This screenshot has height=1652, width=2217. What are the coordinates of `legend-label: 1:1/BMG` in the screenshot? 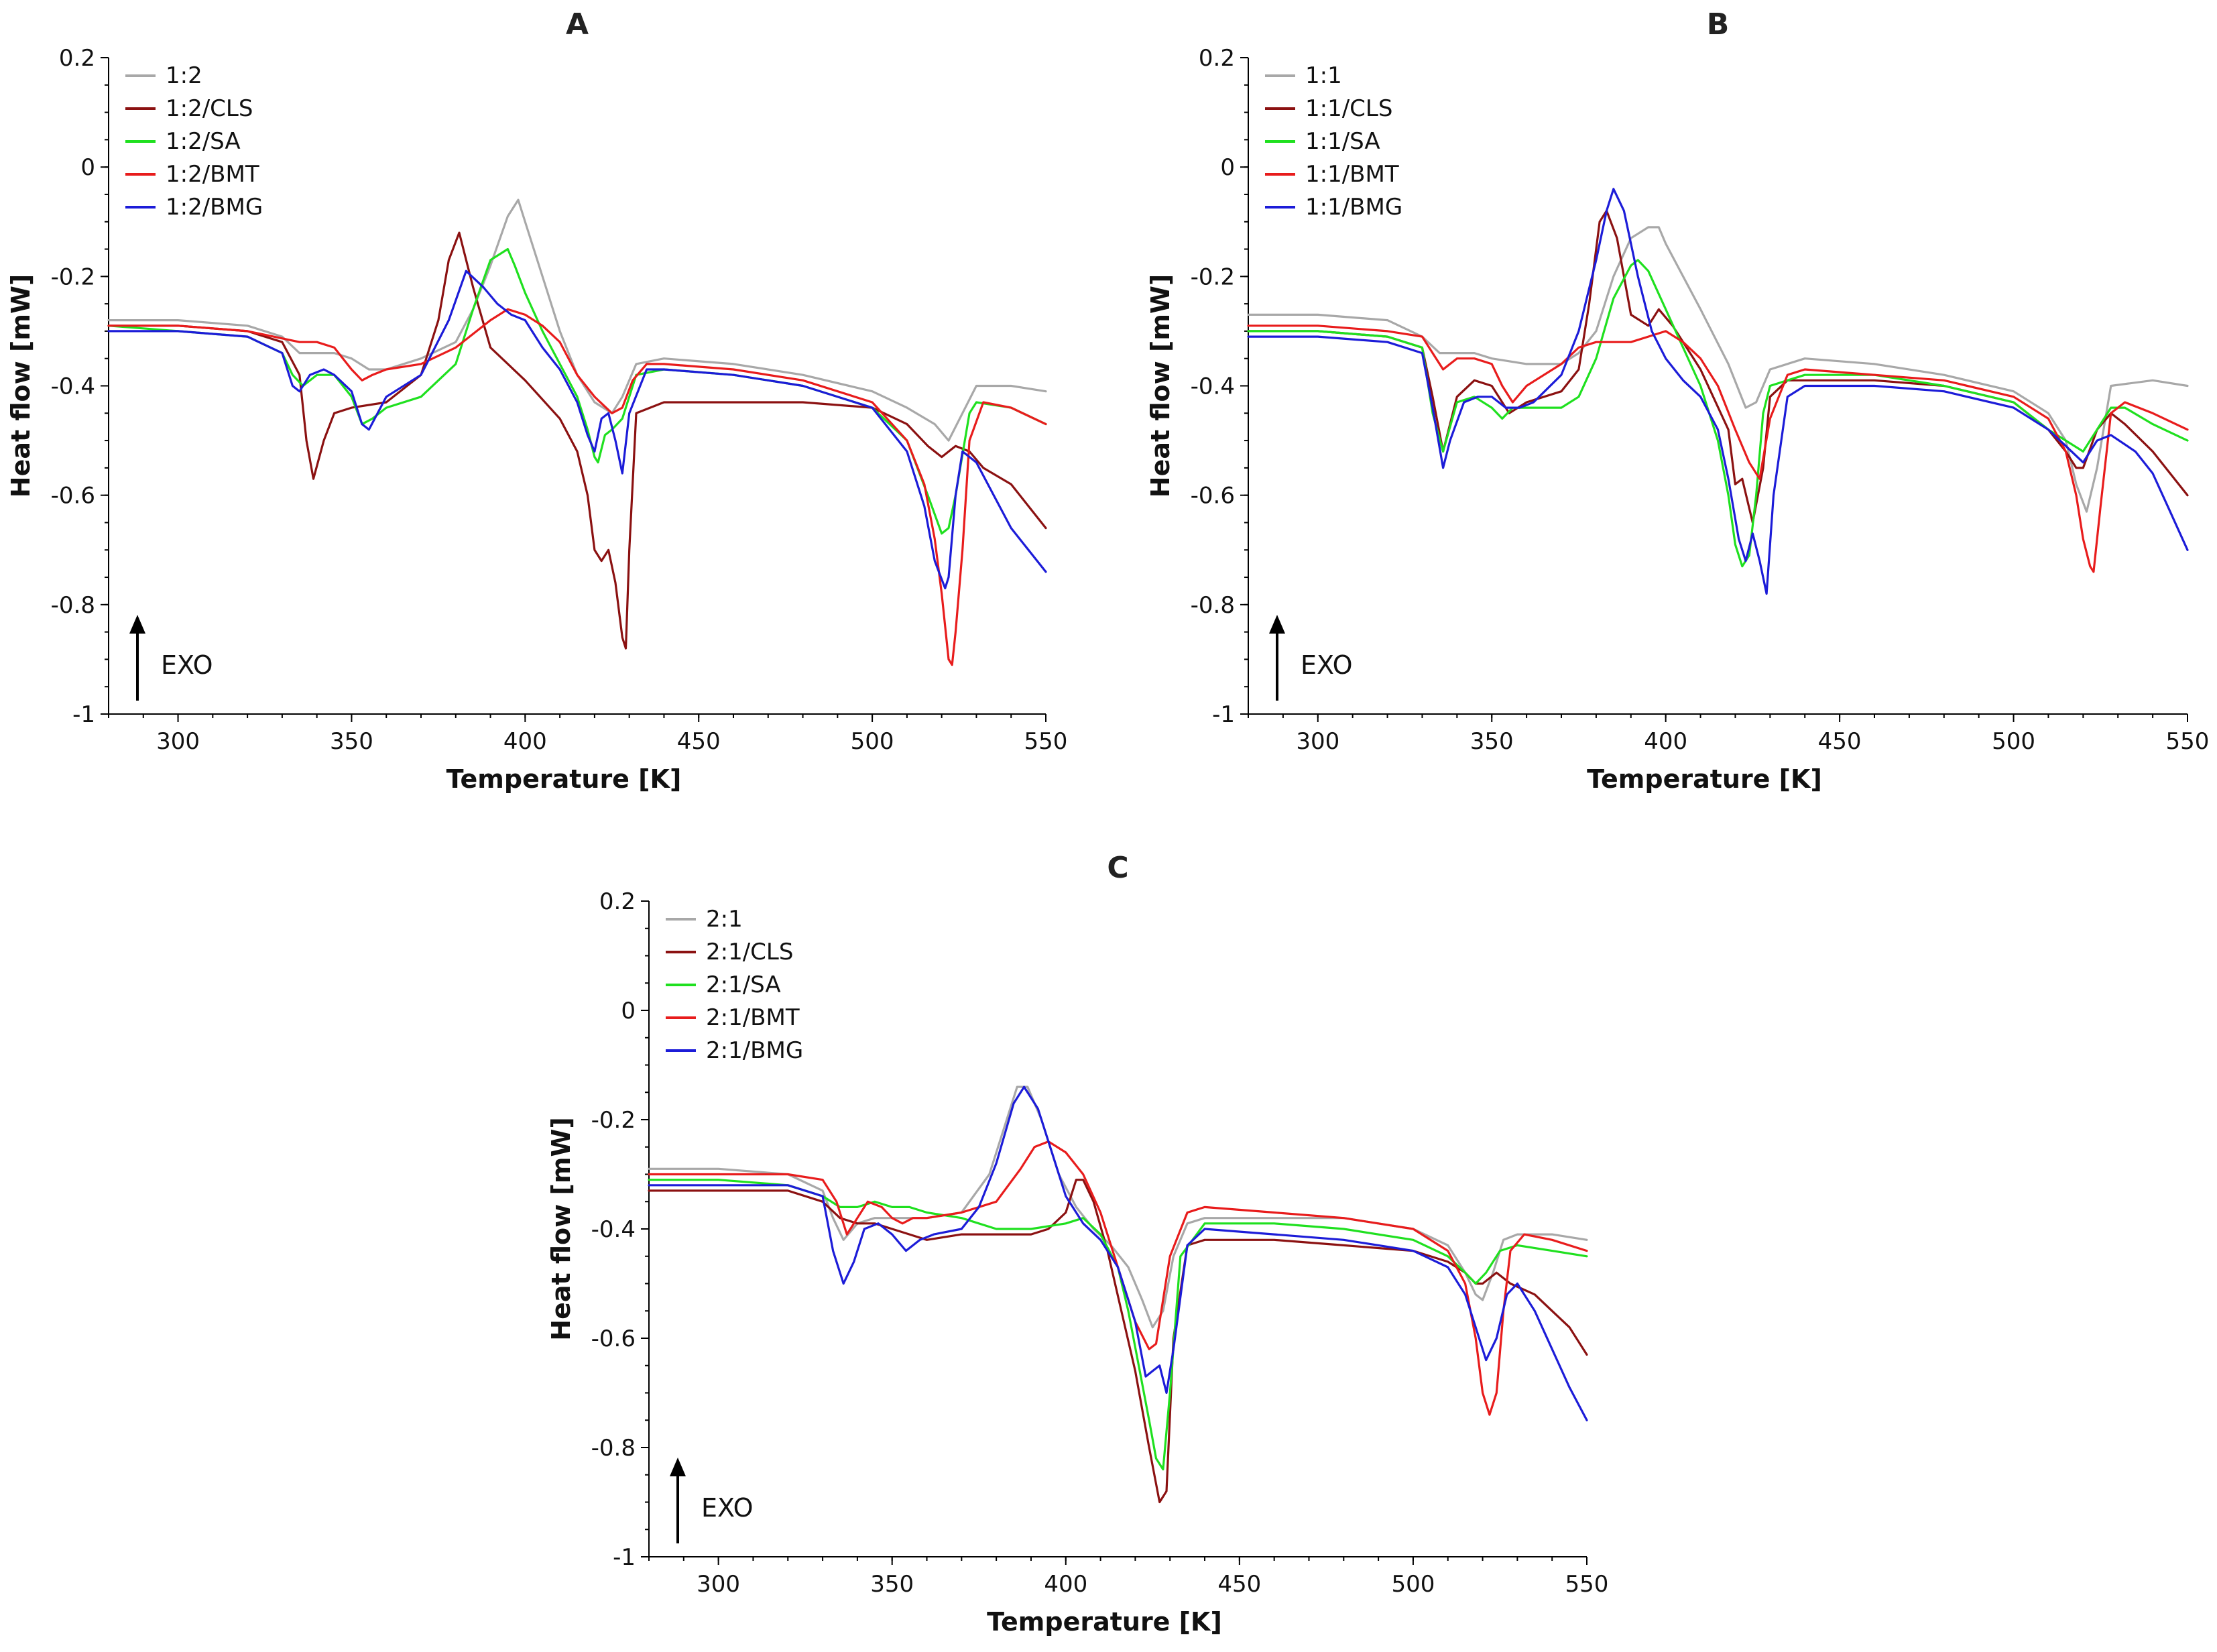 It's located at (1353, 207).